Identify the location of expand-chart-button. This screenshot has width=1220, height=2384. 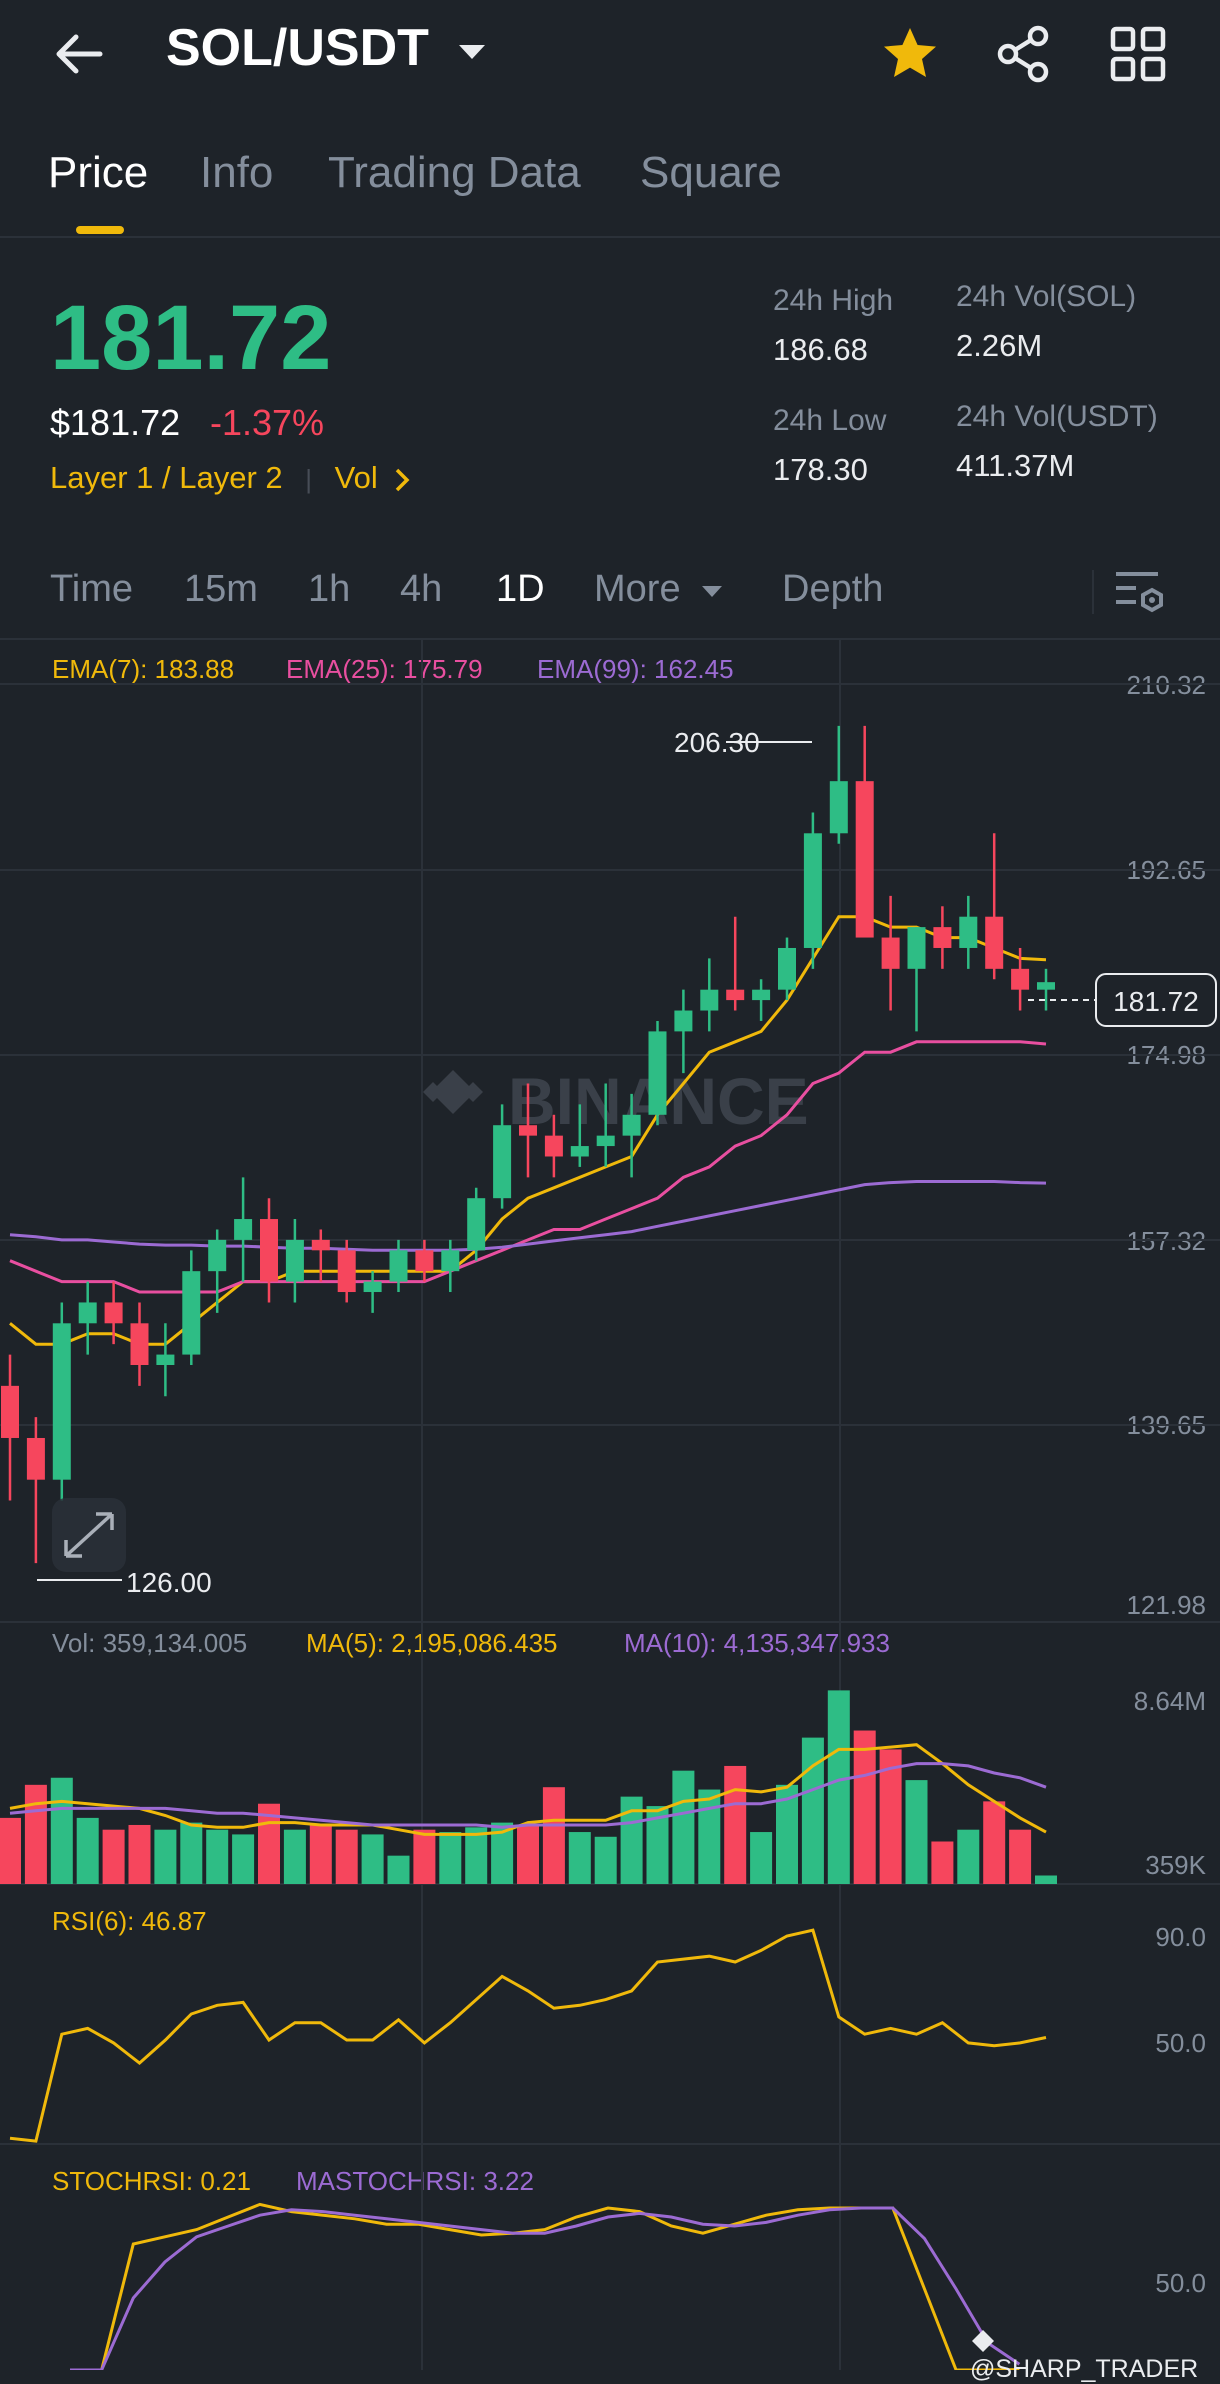
(89, 1535).